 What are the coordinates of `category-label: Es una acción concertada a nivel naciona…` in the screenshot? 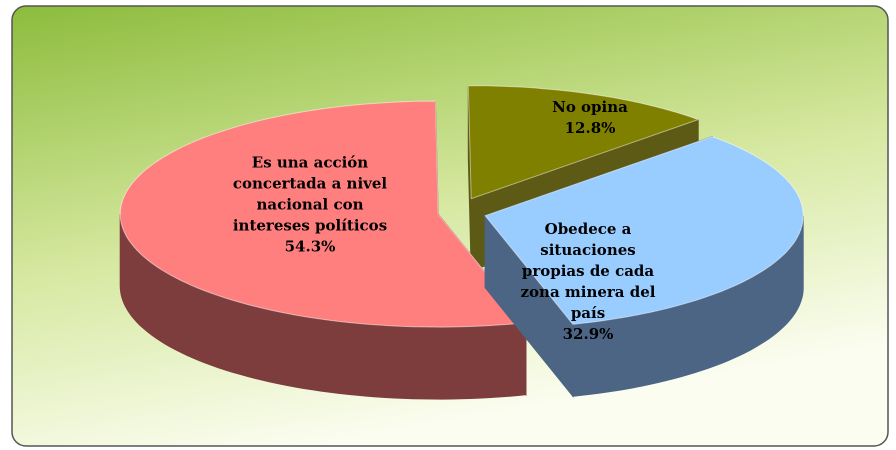 It's located at (310, 194).